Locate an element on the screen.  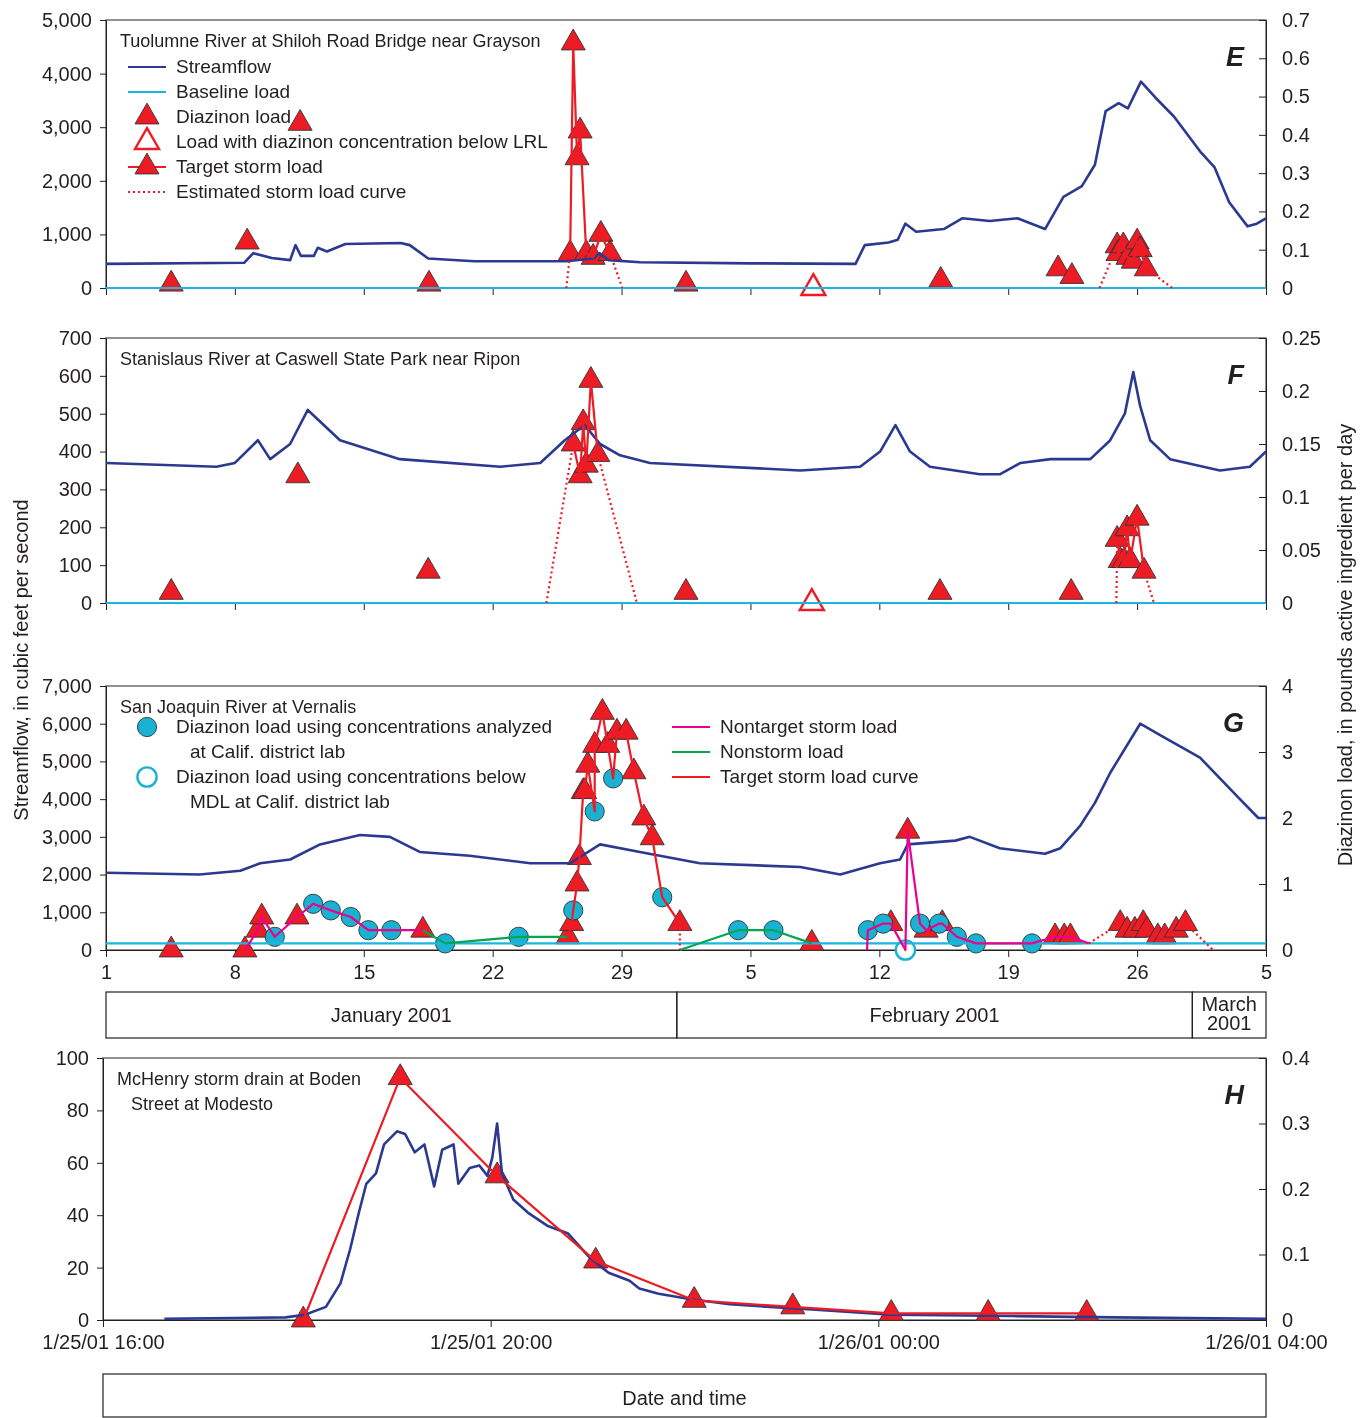
text: McHenry storm drain at Boden Street at Modesto is located at coordinates (239, 1091).